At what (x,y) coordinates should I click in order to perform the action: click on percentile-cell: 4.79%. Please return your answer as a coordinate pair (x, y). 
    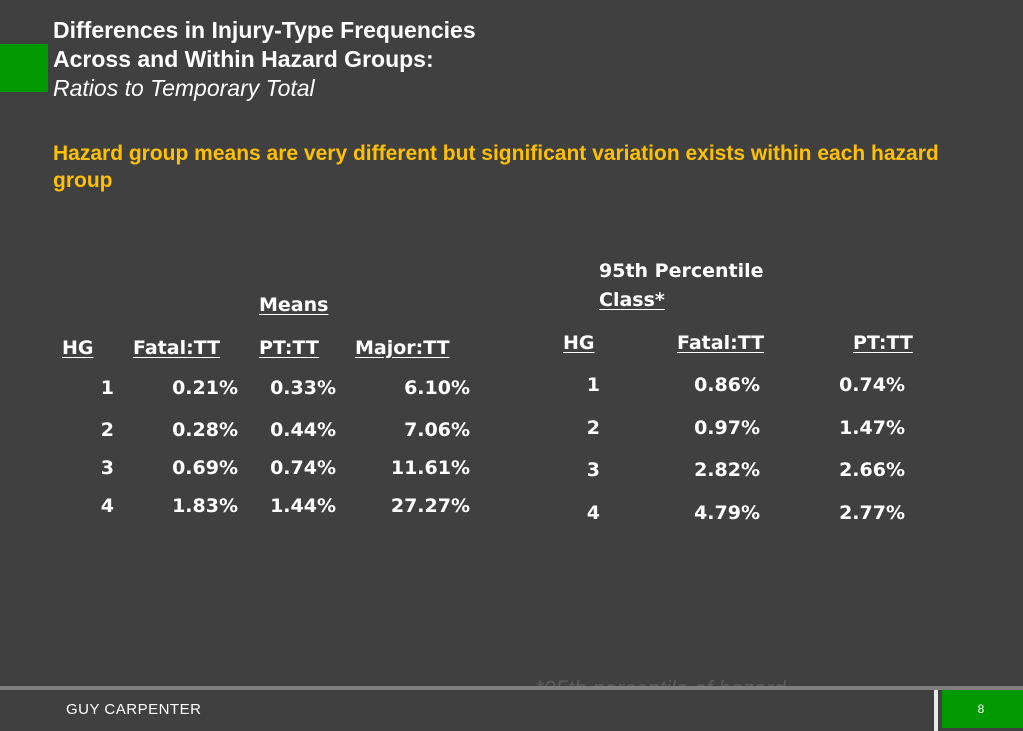
    Looking at the image, I should click on (727, 513).